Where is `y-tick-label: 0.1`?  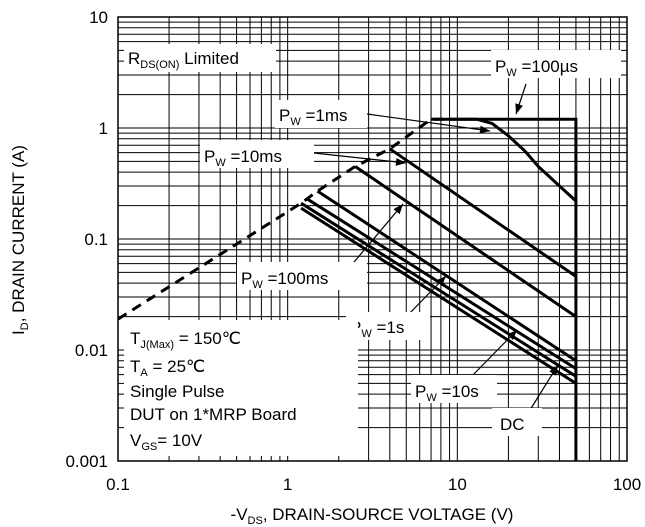 y-tick-label: 0.1 is located at coordinates (96, 239).